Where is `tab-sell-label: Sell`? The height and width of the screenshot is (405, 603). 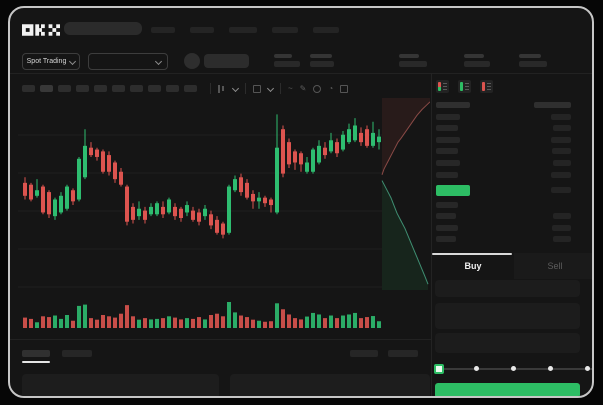
tab-sell-label: Sell is located at coordinates (555, 266).